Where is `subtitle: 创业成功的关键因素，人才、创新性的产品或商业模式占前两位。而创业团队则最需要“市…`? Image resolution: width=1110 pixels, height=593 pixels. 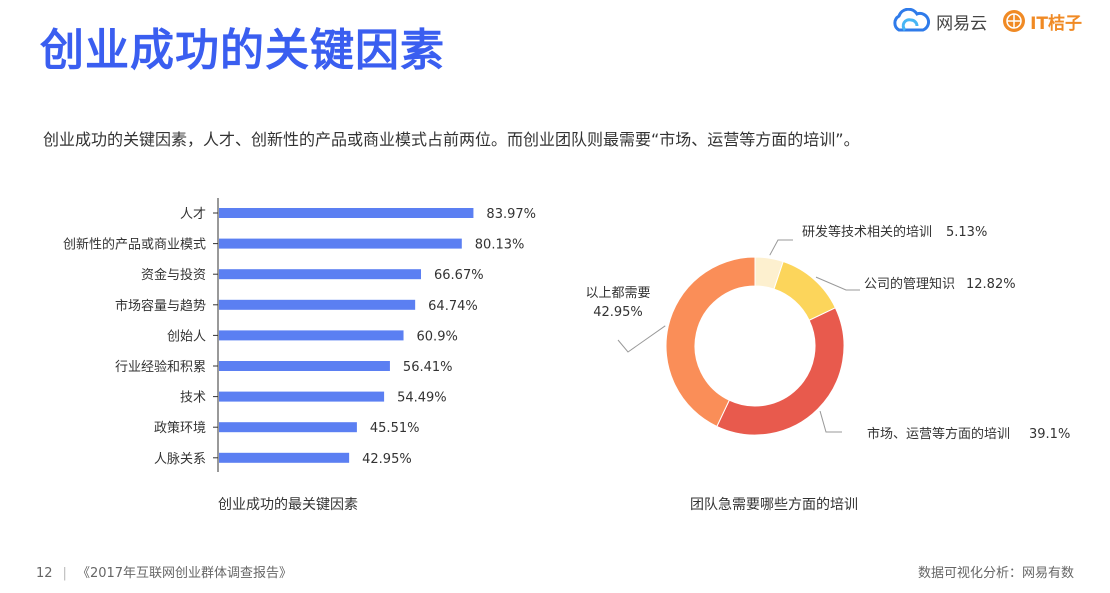
subtitle: 创业成功的关键因素，人才、创新性的产品或商业模式占前两位。而创业团队则最需要“市… is located at coordinates (451, 139).